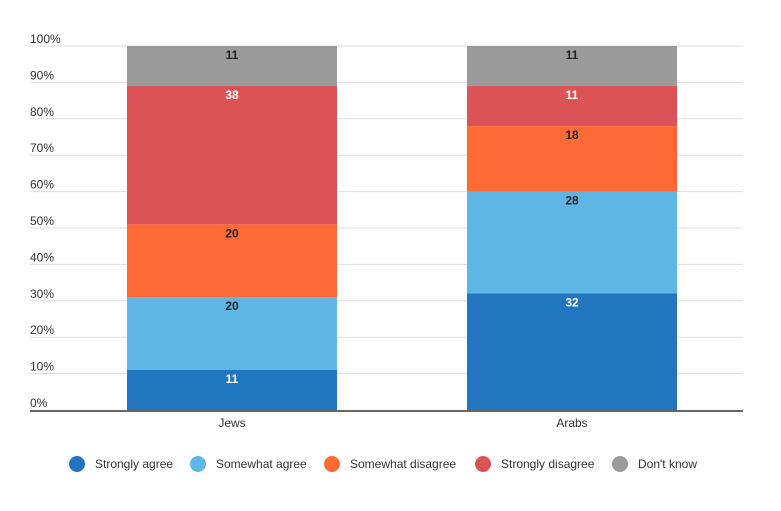  I want to click on y-tick-label: 10%, so click(42, 367).